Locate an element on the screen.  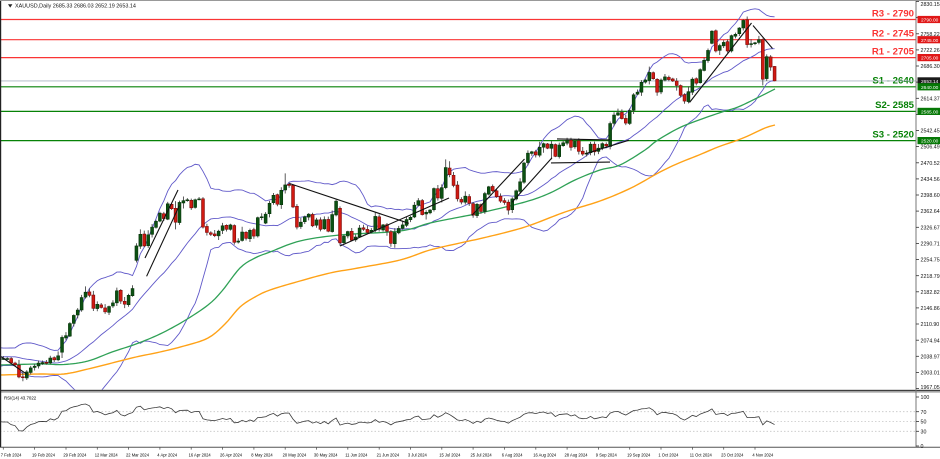
svg-text: 100 is located at coordinates (925, 398).